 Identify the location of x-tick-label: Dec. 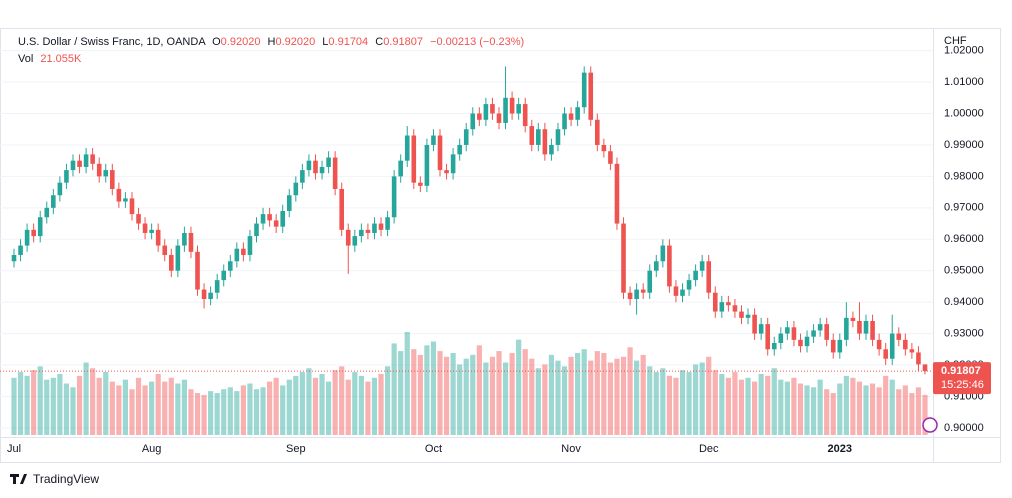
(709, 449).